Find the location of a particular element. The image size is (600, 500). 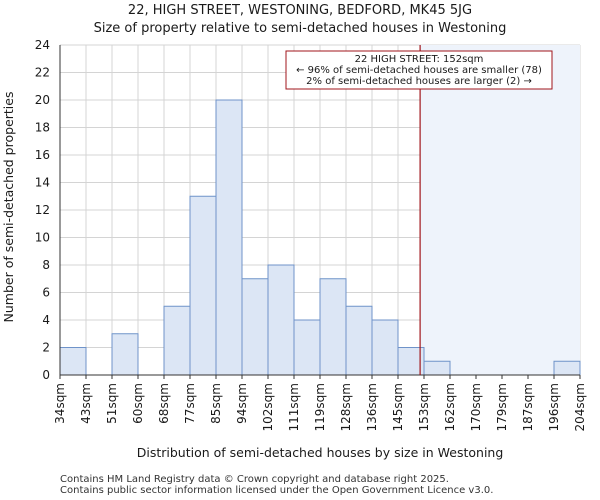

y-tick-label: 10 is located at coordinates (42, 238).